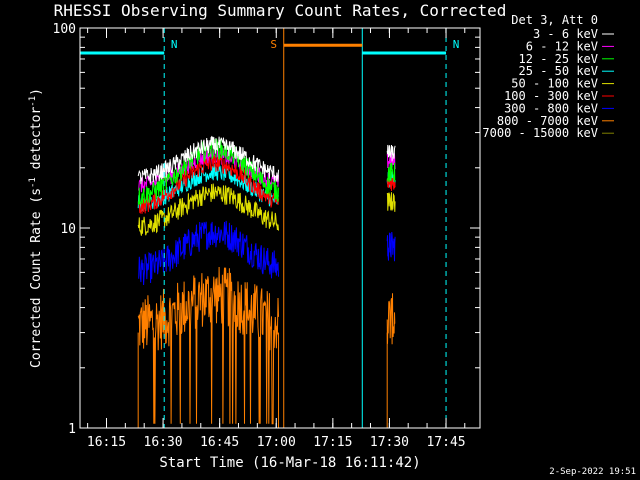 The image size is (640, 480). Describe the element at coordinates (547, 121) in the screenshot. I see `legend-label: 800 - 7000 keV` at that location.